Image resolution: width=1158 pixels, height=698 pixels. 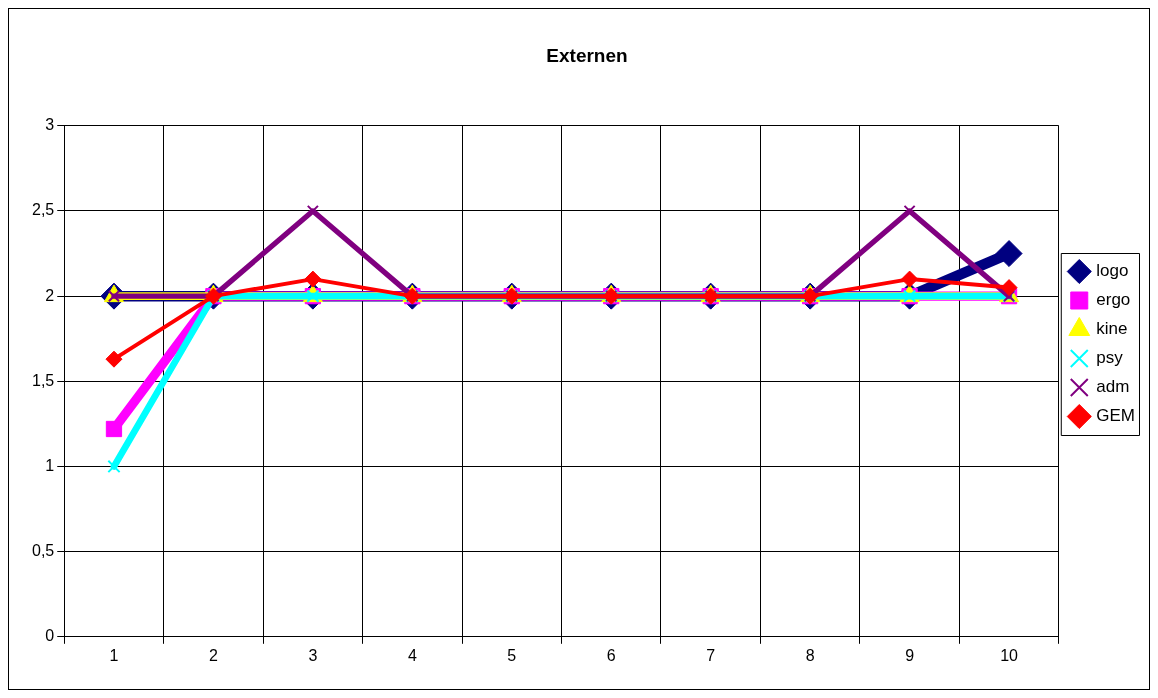 What do you see at coordinates (512, 655) in the screenshot?
I see `x-tick-label: 5` at bounding box center [512, 655].